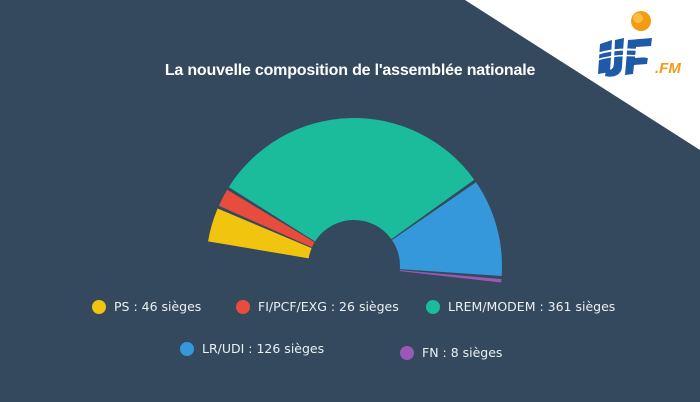 This screenshot has height=402, width=700. I want to click on legend-label: PS : 46 sièges, so click(158, 306).